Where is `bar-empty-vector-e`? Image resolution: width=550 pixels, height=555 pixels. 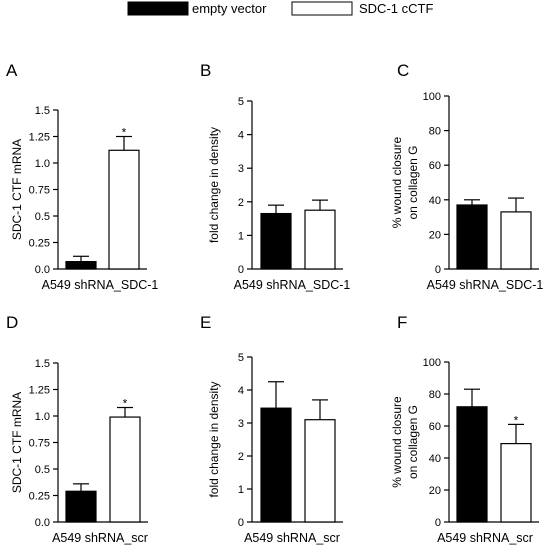 bar-empty-vector-e is located at coordinates (276, 465).